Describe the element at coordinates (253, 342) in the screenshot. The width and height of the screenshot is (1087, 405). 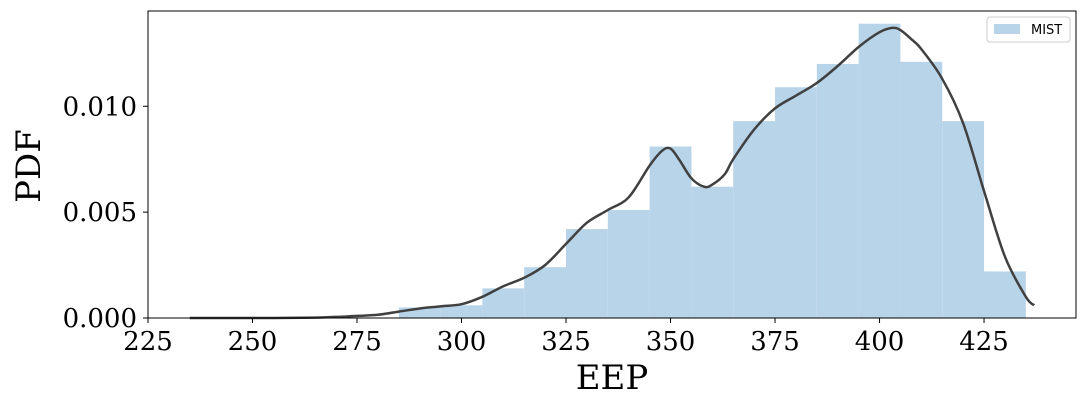
I see `x-tick-label: 250` at that location.